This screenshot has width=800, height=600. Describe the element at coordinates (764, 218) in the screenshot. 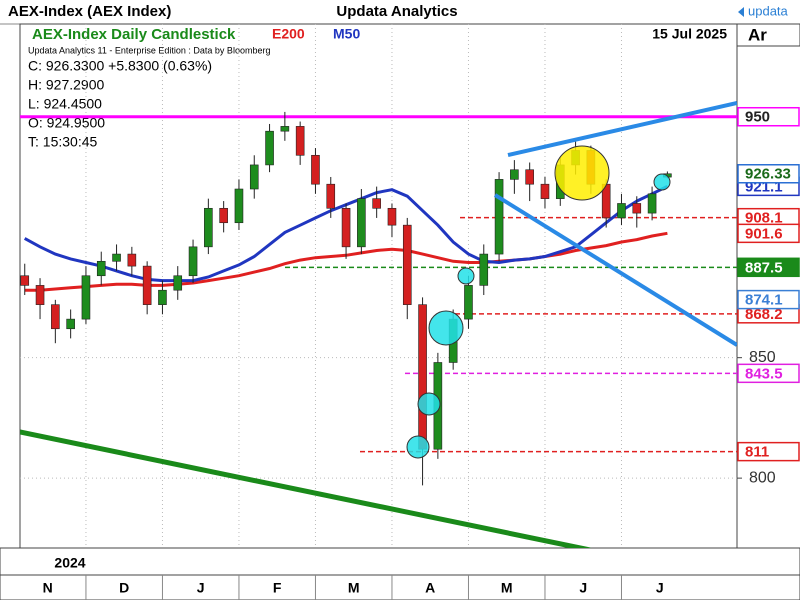

I see `price-tag-label: 908.1` at that location.